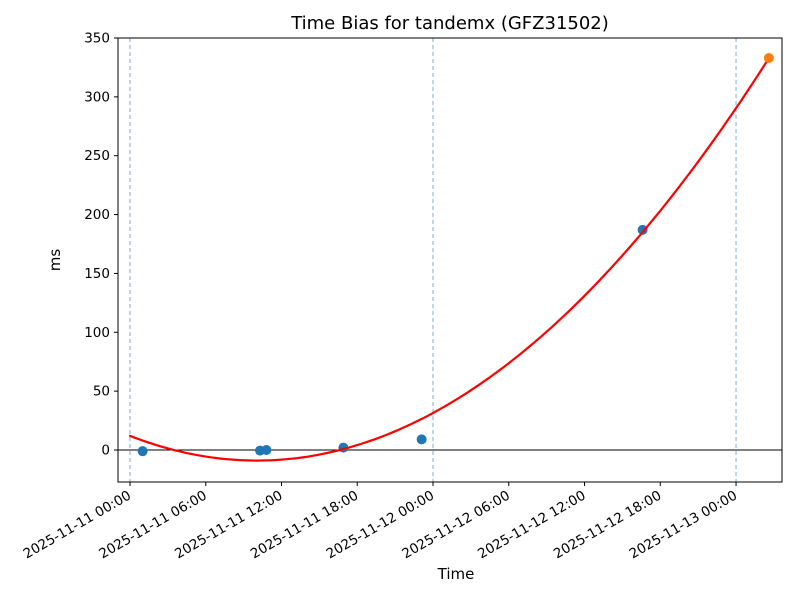 This screenshot has width=800, height=600. What do you see at coordinates (101, 392) in the screenshot?
I see `y-tick-label: 50` at bounding box center [101, 392].